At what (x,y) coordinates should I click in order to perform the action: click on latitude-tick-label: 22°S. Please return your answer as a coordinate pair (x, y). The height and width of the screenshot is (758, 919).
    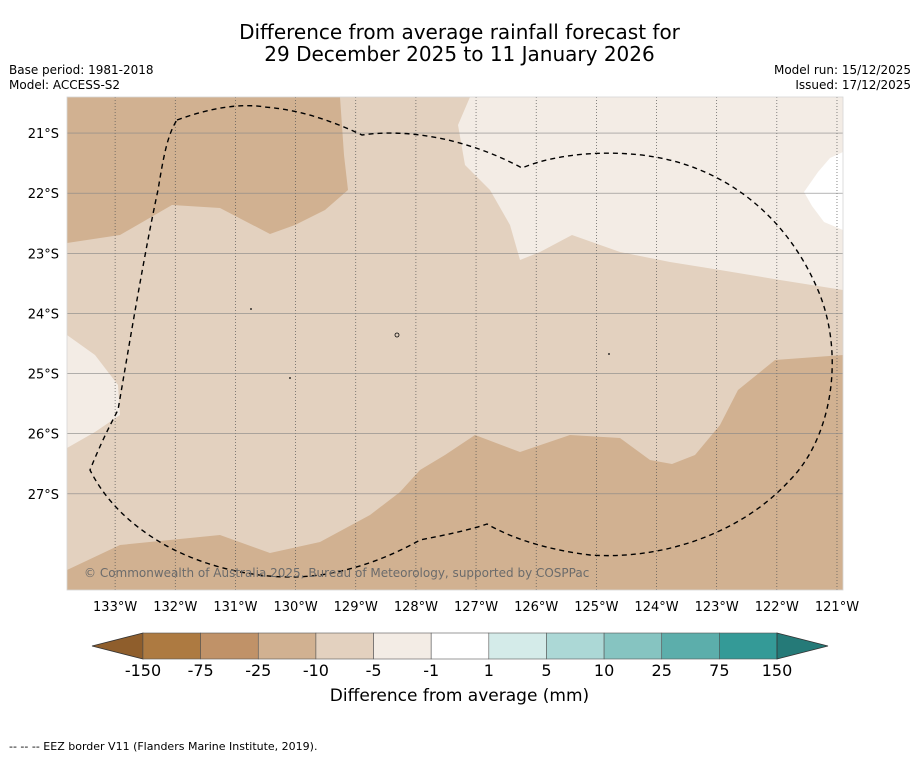
    Looking at the image, I should click on (43, 194).